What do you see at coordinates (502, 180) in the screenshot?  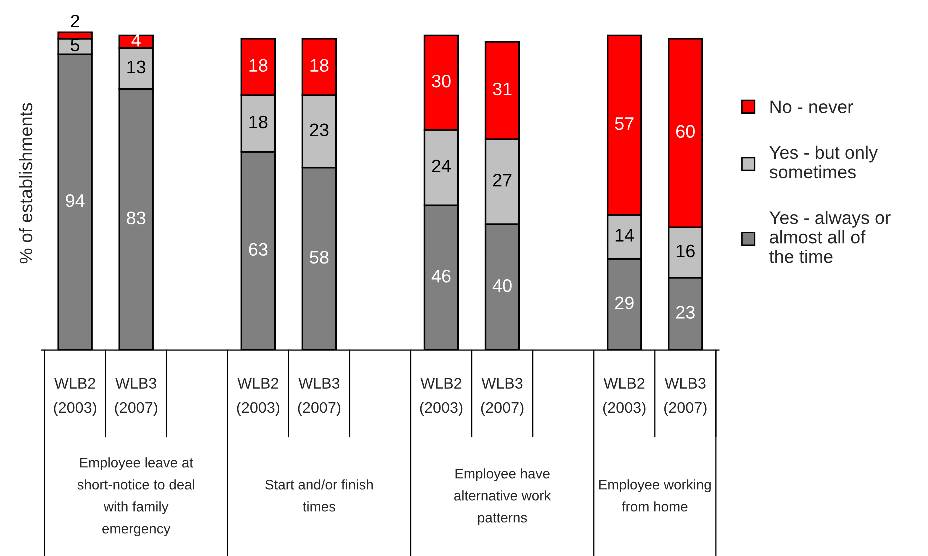 I see `data-label: 27` at bounding box center [502, 180].